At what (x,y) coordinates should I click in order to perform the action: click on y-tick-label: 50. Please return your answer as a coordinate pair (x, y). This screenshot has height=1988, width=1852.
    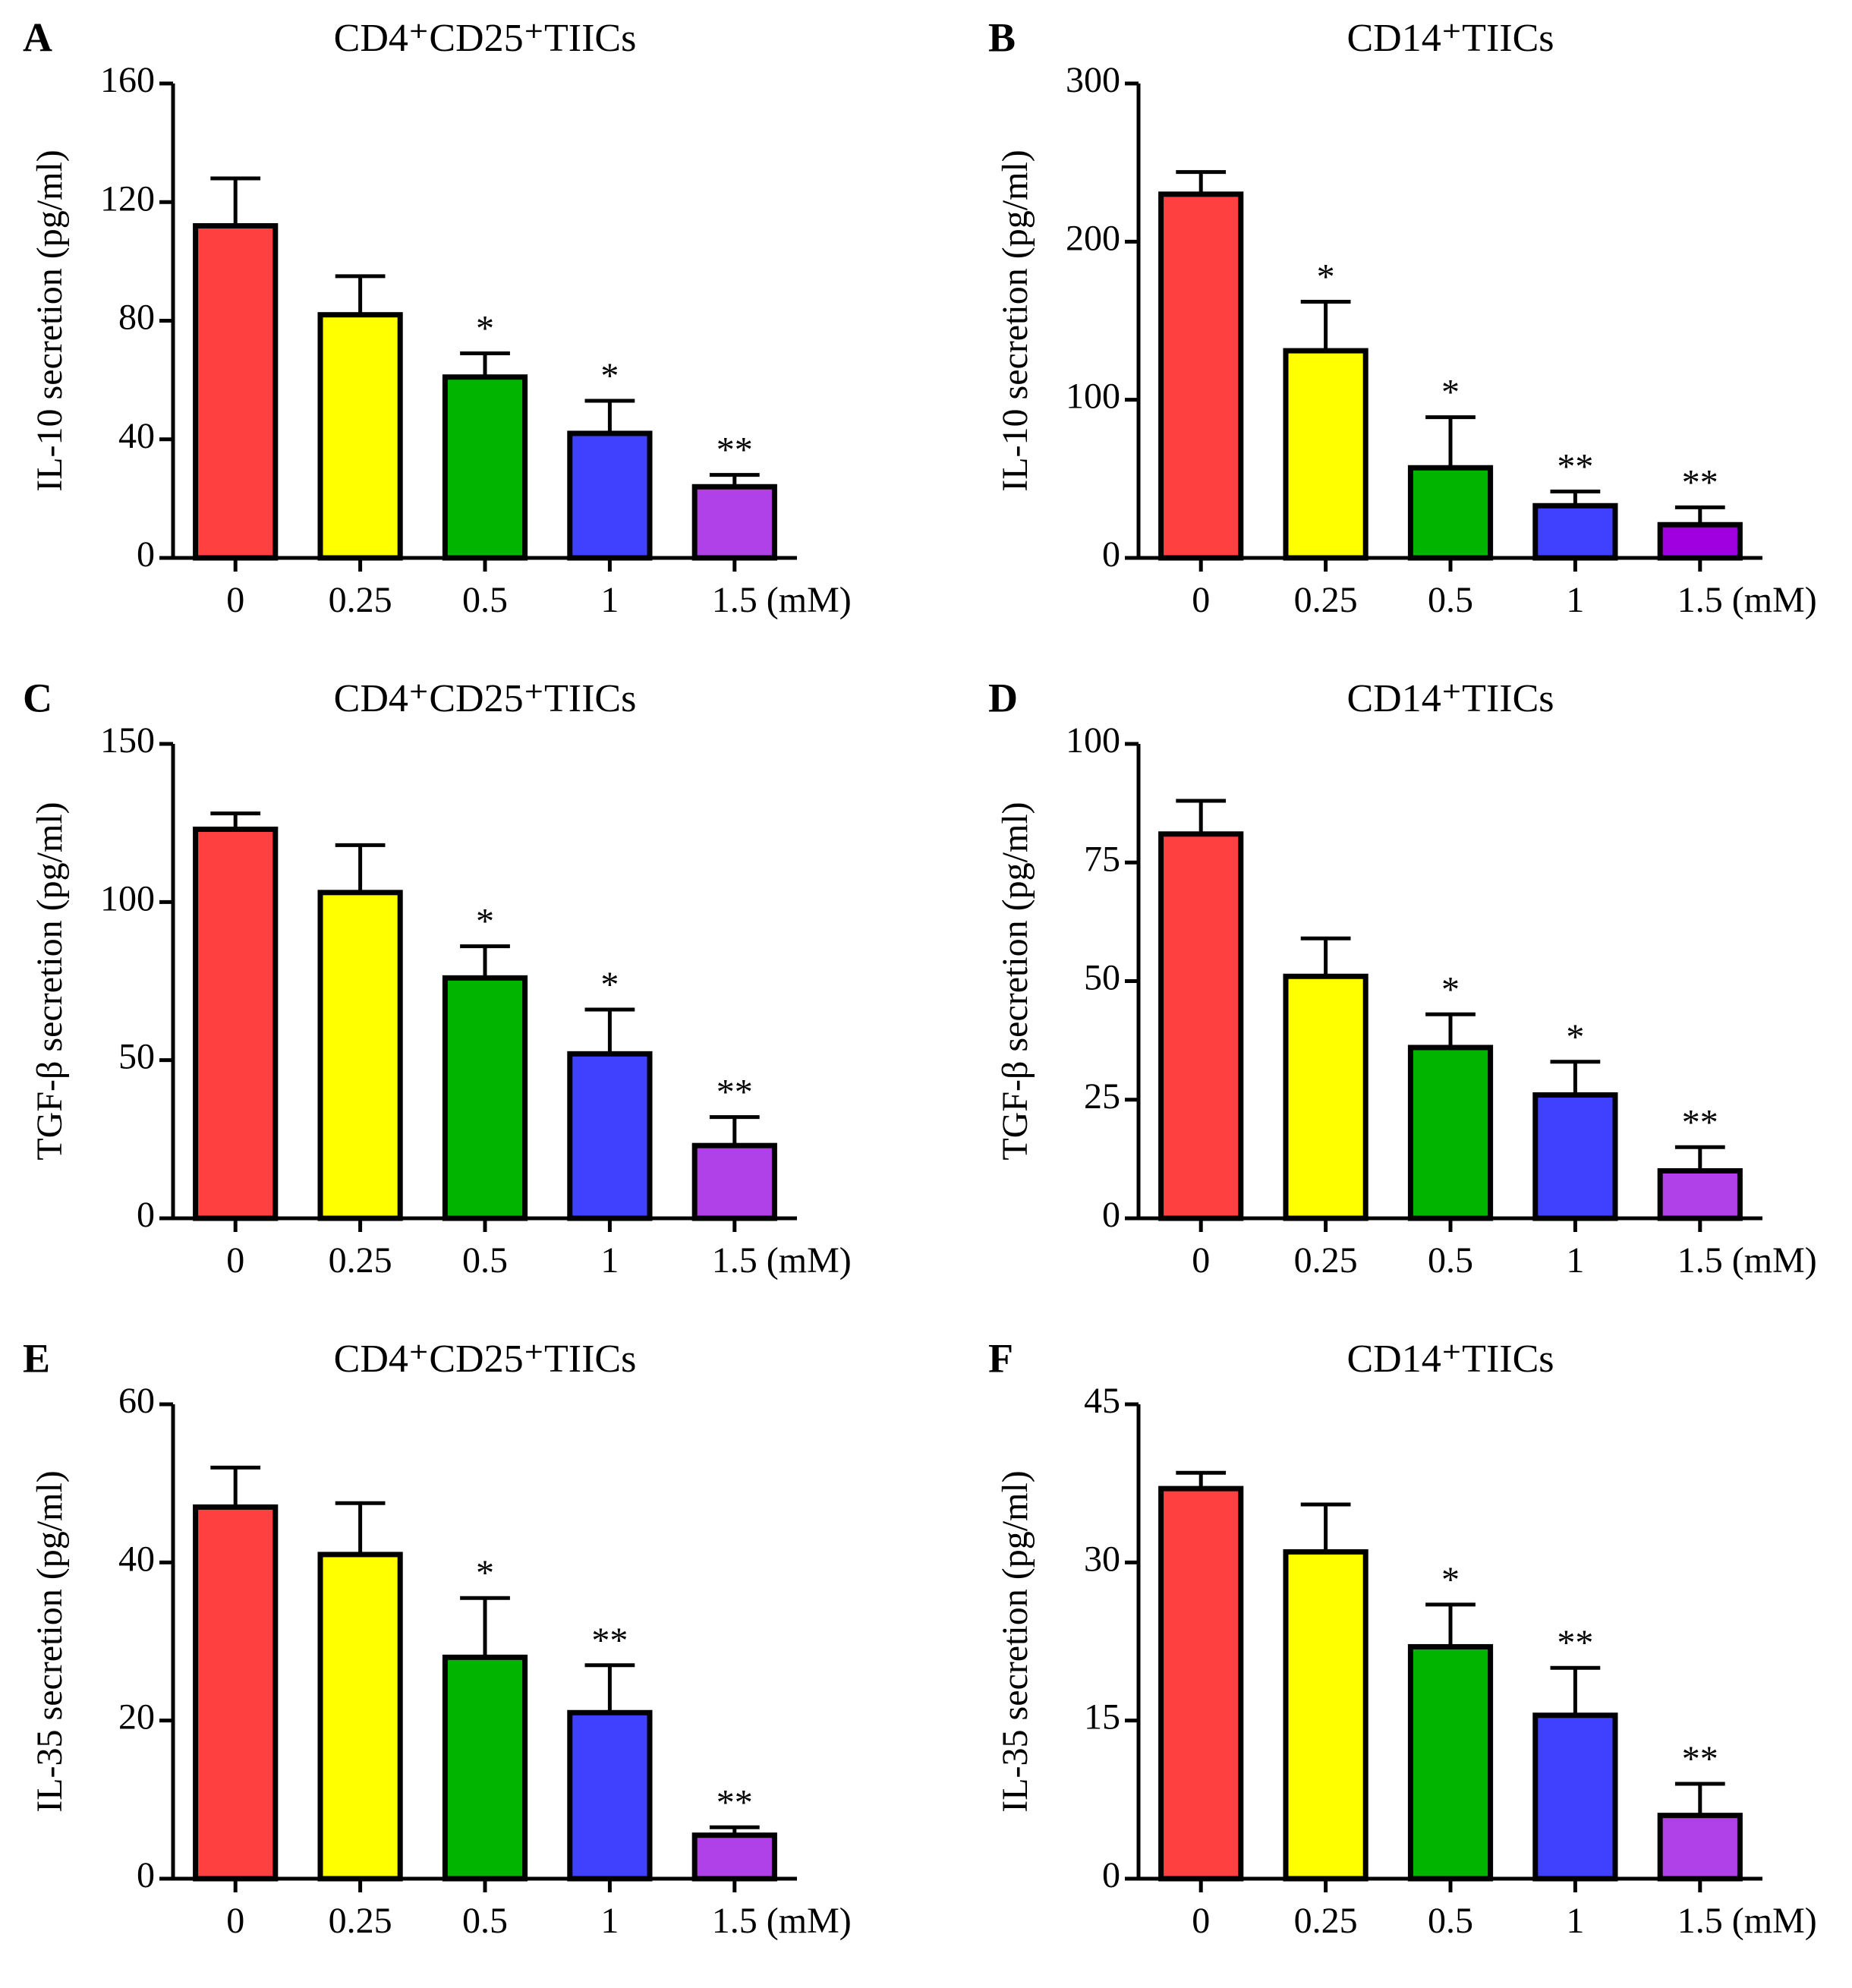
    Looking at the image, I should click on (1102, 978).